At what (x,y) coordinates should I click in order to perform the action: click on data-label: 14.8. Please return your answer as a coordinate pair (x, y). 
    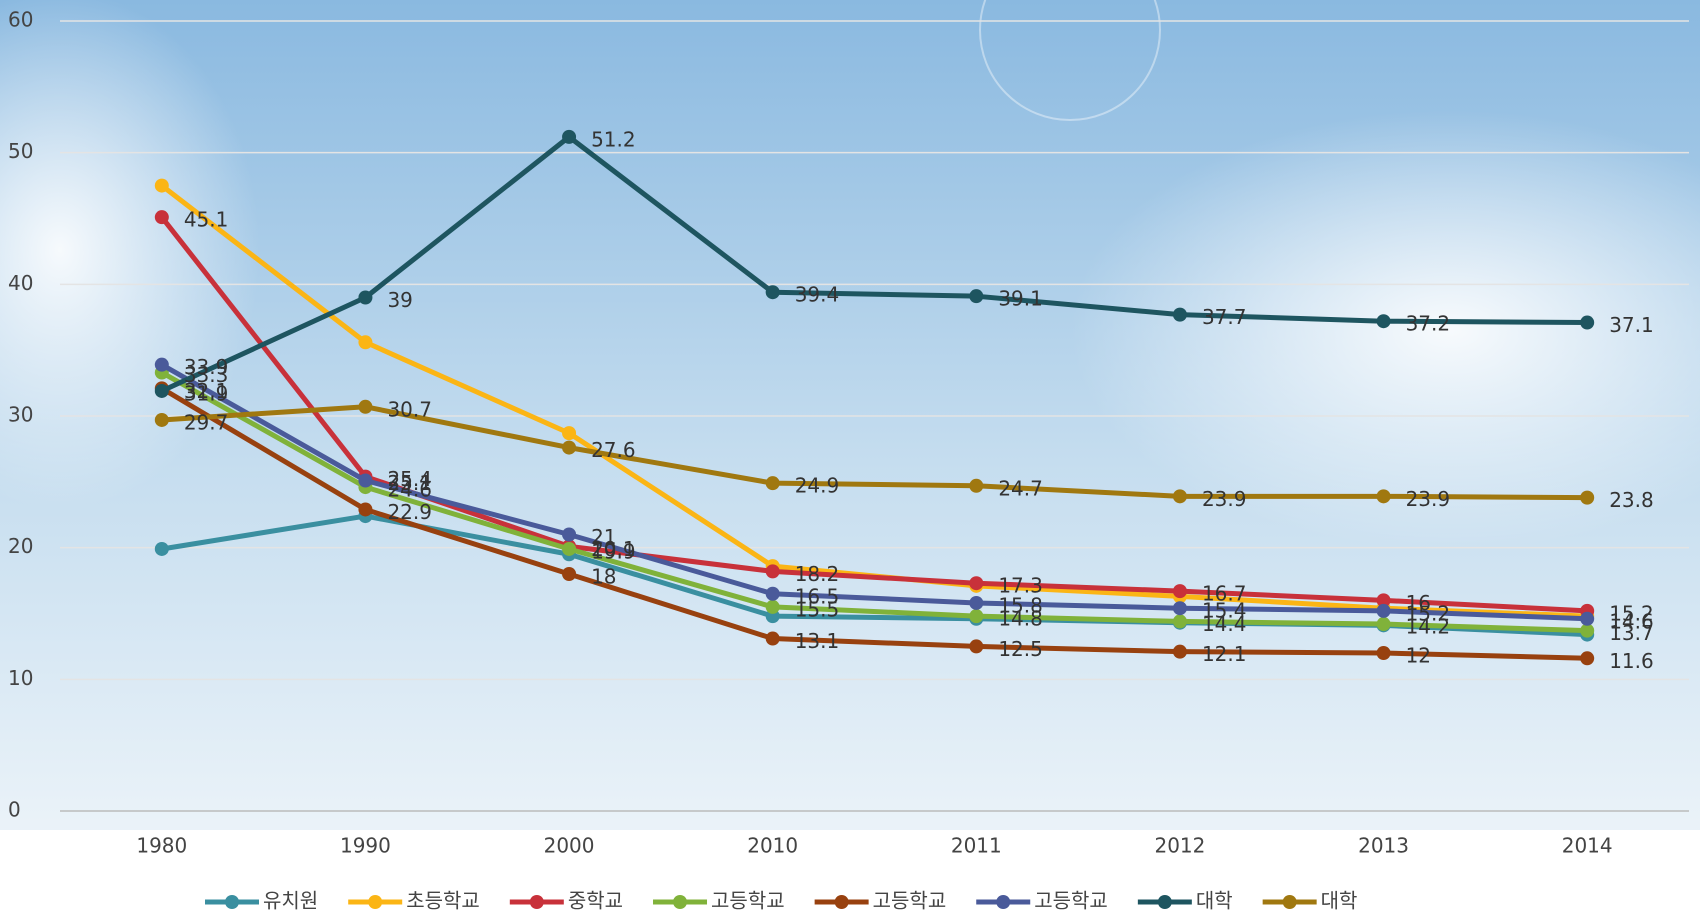
    Looking at the image, I should click on (1020, 619).